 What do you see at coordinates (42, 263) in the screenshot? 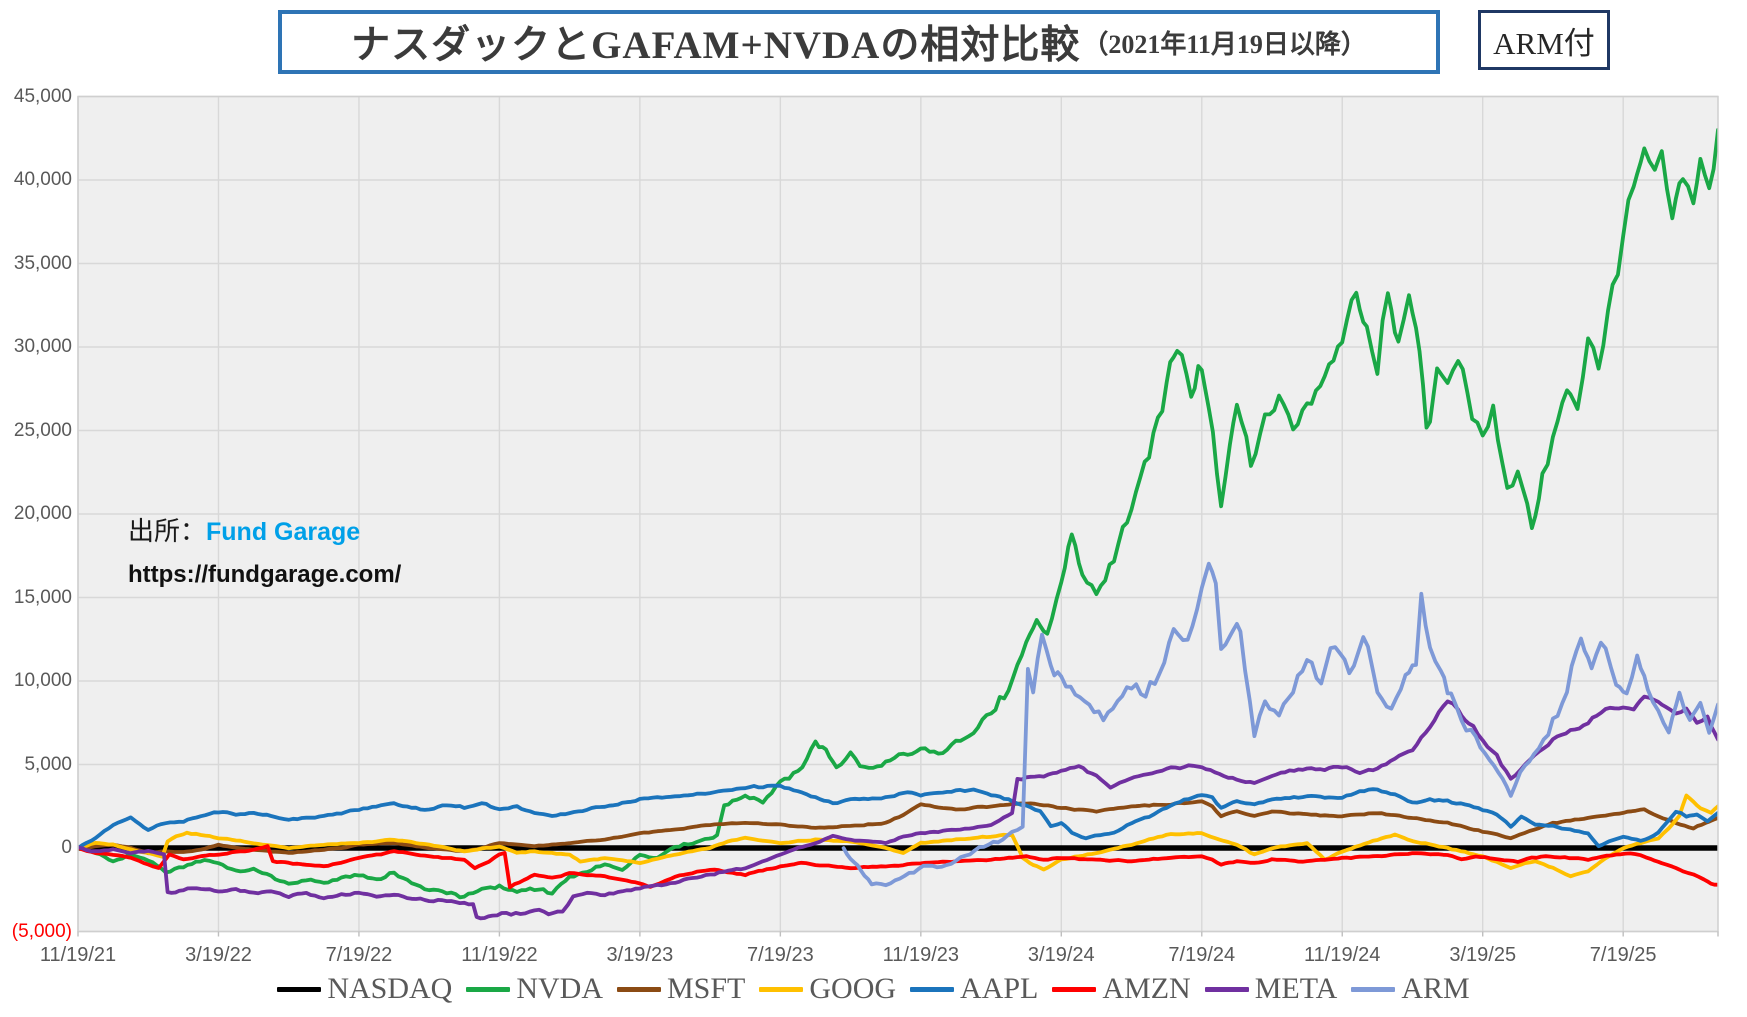
I see `y-tick-label: 35,000` at bounding box center [42, 263].